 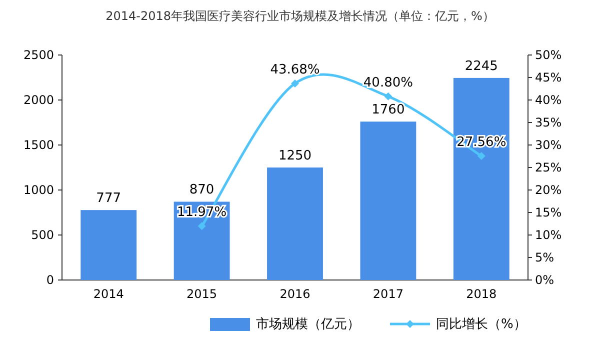 What do you see at coordinates (548, 213) in the screenshot?
I see `y2-tick-label: 15%` at bounding box center [548, 213].